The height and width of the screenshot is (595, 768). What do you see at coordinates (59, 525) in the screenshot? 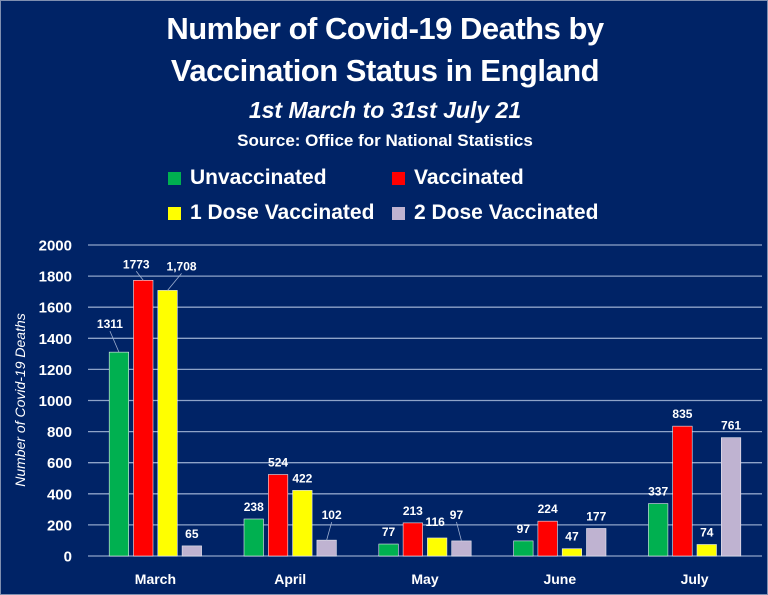
I see `y-tick-label: 200` at bounding box center [59, 525].